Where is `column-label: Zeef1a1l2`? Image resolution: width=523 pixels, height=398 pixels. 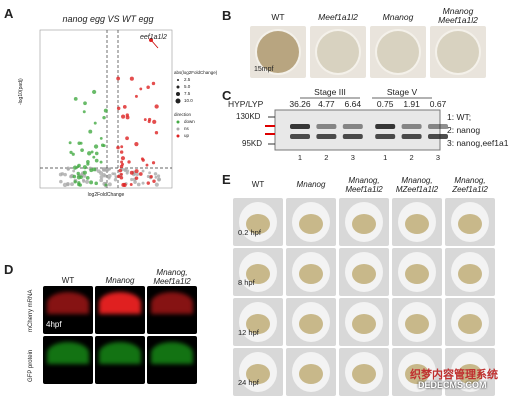 column-label: Zeef1a1l2 is located at coordinates (470, 189).